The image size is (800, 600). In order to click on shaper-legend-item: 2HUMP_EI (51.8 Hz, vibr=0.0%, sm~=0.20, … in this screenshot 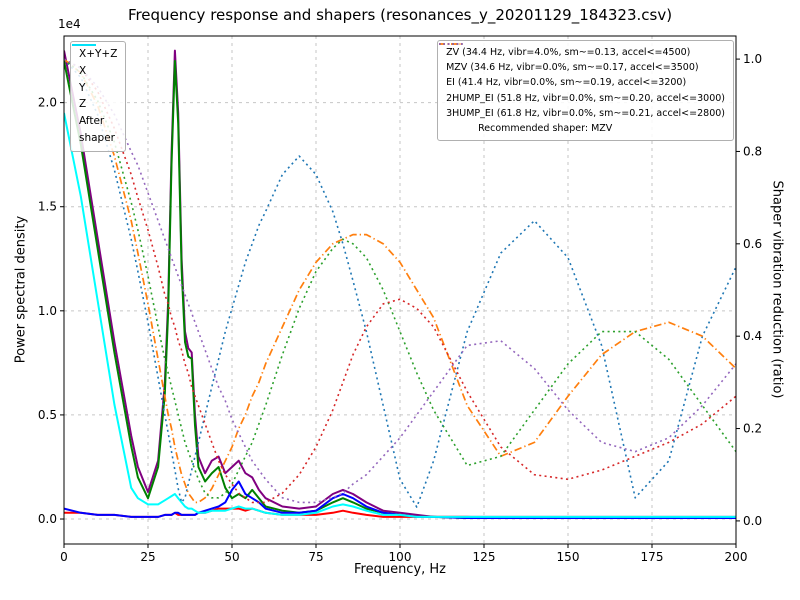, I will do `click(582, 74)`.